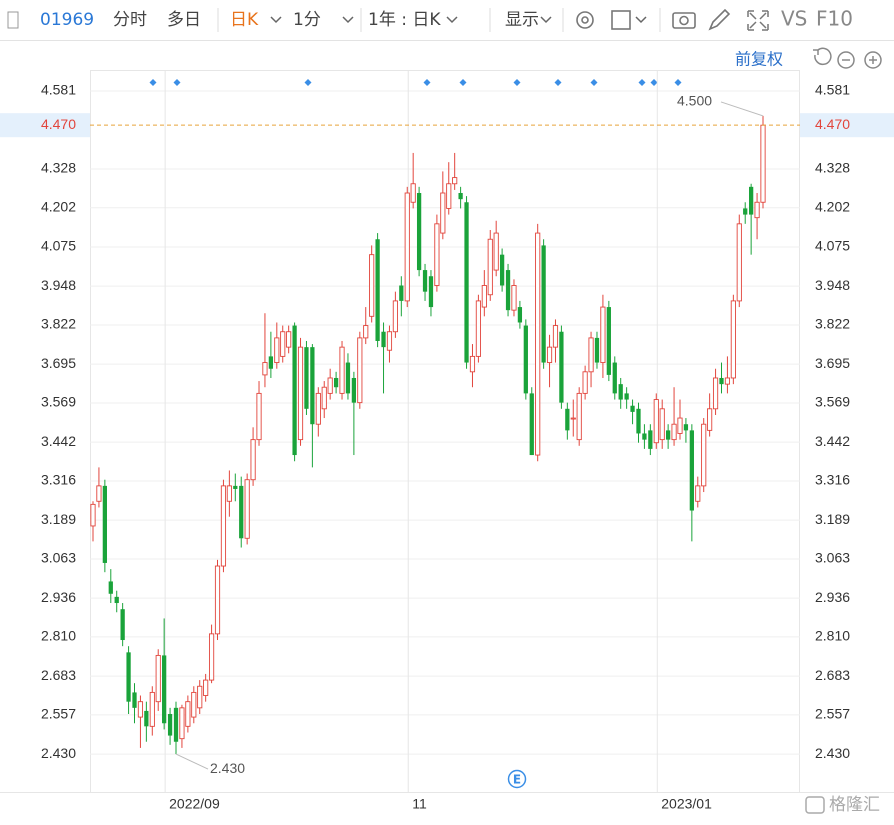 The height and width of the screenshot is (825, 894). Describe the element at coordinates (244, 20) in the screenshot. I see `tab-active: 日K` at that location.